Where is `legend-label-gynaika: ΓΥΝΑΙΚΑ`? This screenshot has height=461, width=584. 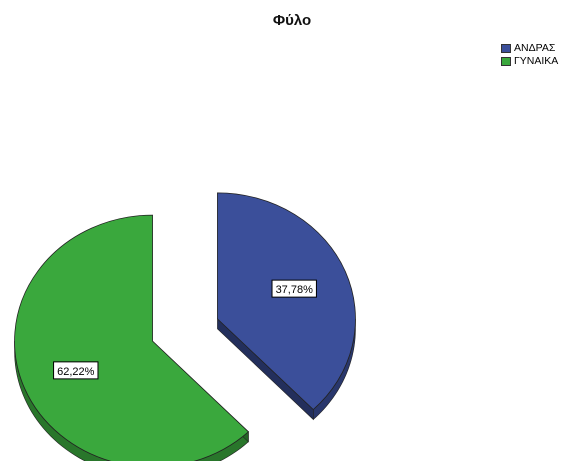 legend-label-gynaika: ΓΥΝΑΙΚΑ is located at coordinates (536, 61).